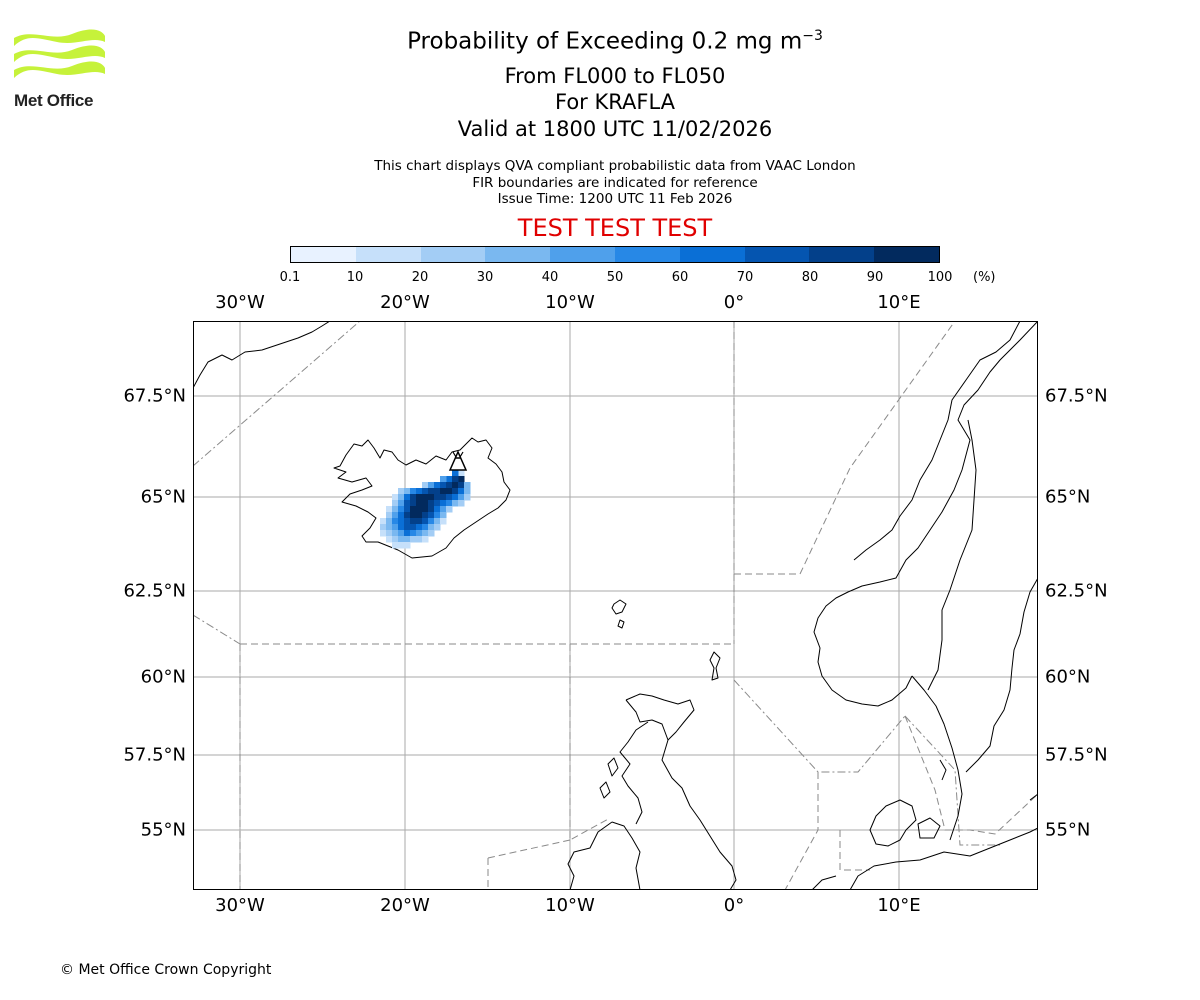 The width and height of the screenshot is (1200, 1000). I want to click on colorbar-tick: 30, so click(485, 277).